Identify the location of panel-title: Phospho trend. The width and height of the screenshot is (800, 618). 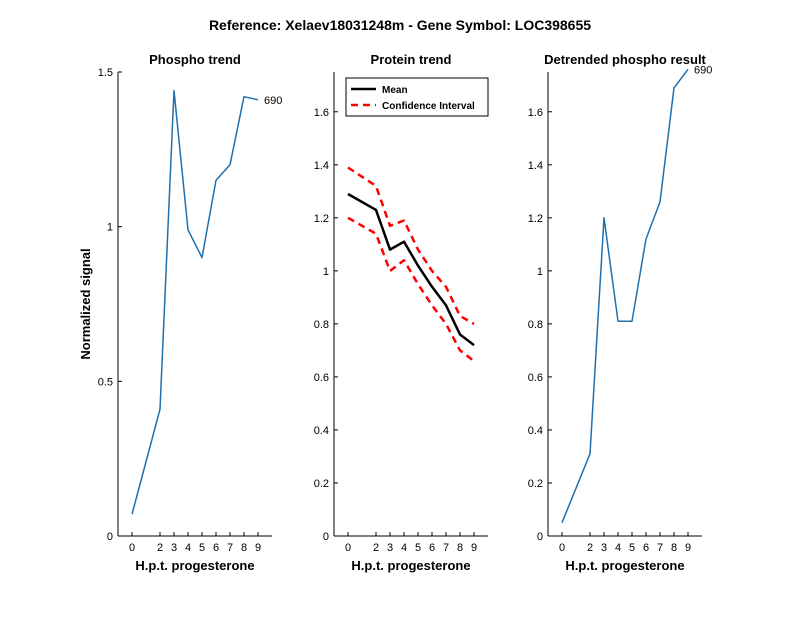
(195, 59).